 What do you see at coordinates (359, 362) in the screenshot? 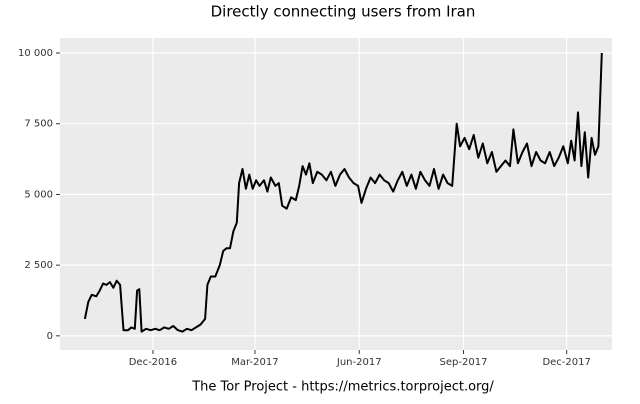
I see `x-tick-label: Jun-2017` at bounding box center [359, 362].